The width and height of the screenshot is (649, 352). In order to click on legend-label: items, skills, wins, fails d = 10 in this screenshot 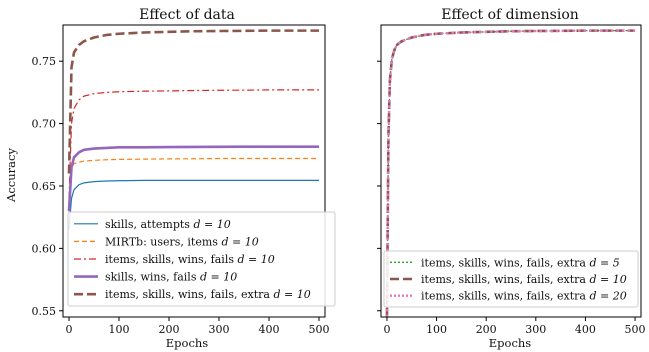, I will do `click(190, 259)`.